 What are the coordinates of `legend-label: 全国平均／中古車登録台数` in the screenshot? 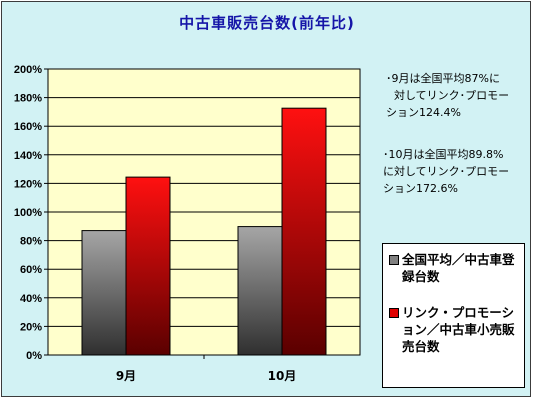 It's located at (458, 268).